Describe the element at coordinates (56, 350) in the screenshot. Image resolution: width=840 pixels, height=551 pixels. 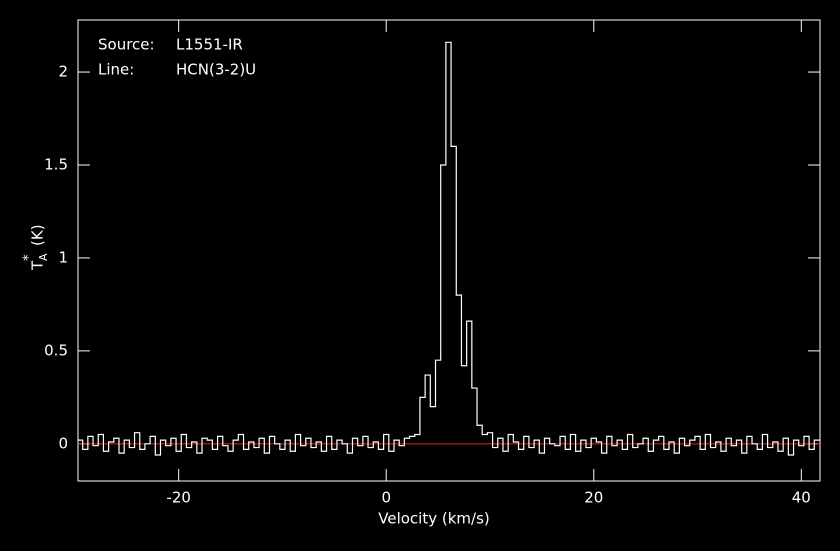
I see `y-tick-label: 0.5` at that location.